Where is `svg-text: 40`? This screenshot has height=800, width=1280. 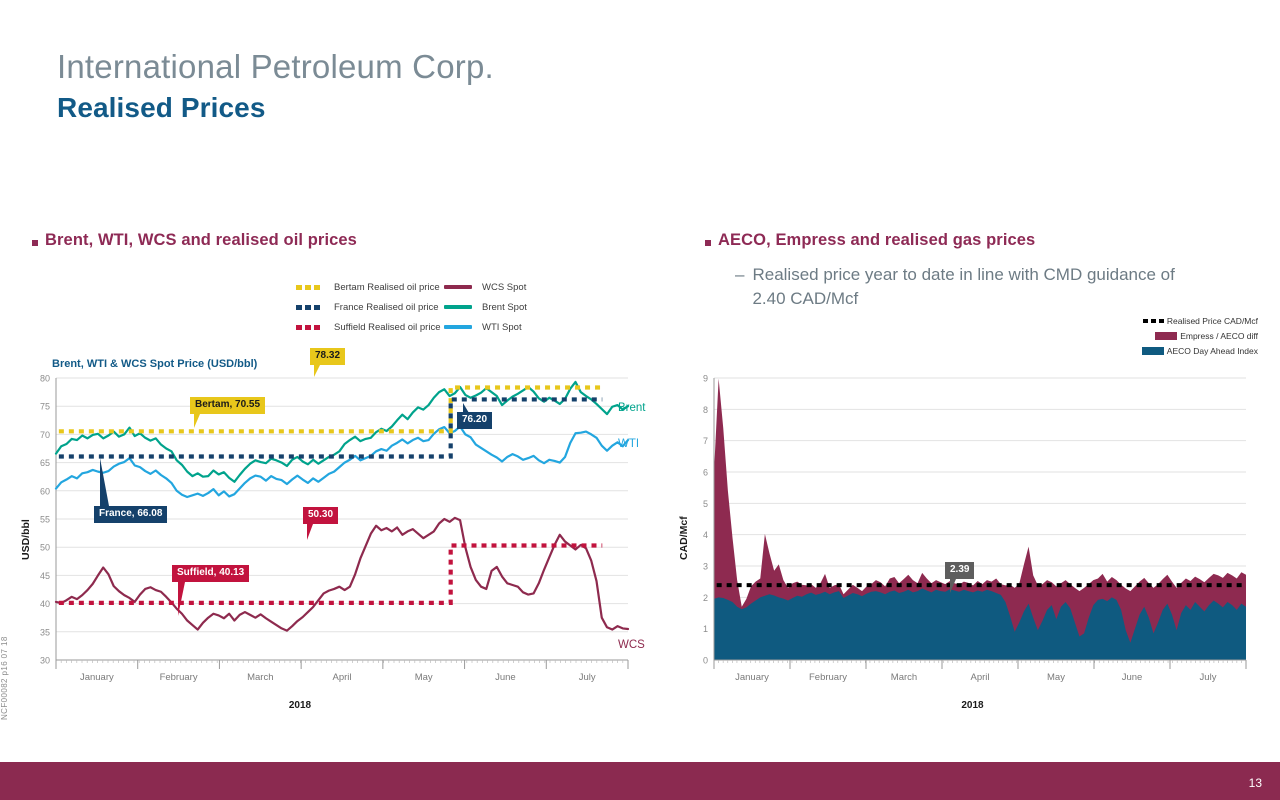
svg-text: 40 is located at coordinates (45, 604).